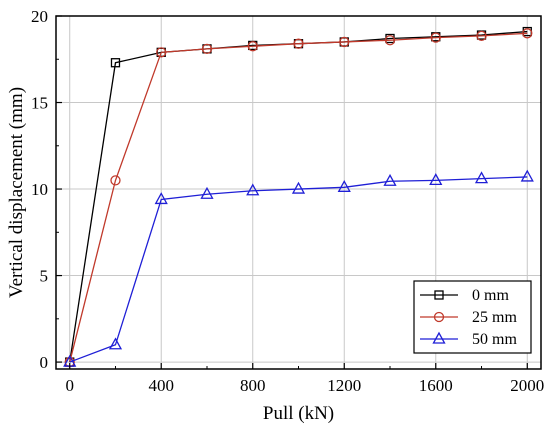 Image resolution: width=550 pixels, height=434 pixels. Describe the element at coordinates (39, 16) in the screenshot. I see `y-tick-label: 20` at that location.